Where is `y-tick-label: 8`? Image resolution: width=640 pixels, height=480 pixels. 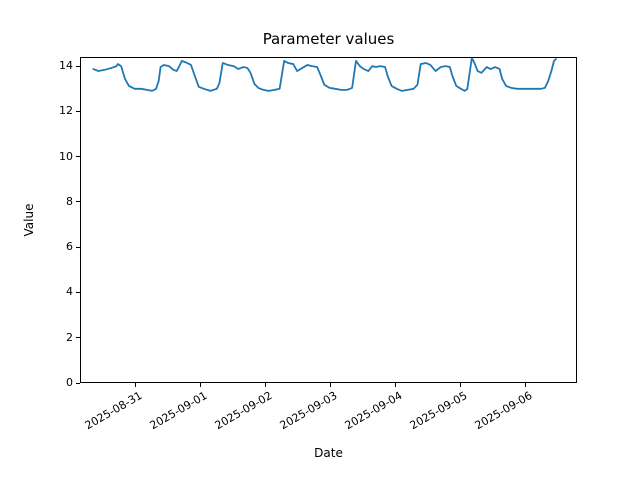 y-tick-label: 8 is located at coordinates (69, 201).